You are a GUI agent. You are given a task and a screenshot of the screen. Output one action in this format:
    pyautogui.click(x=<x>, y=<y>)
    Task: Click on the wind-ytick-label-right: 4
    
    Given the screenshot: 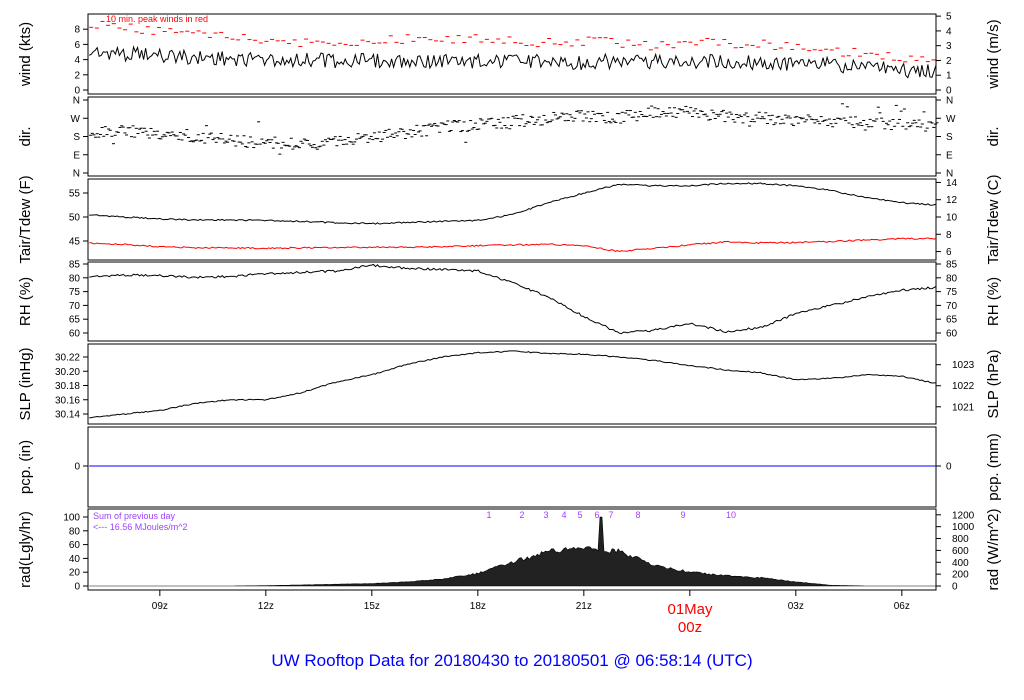 What is the action you would take?
    pyautogui.click(x=949, y=31)
    